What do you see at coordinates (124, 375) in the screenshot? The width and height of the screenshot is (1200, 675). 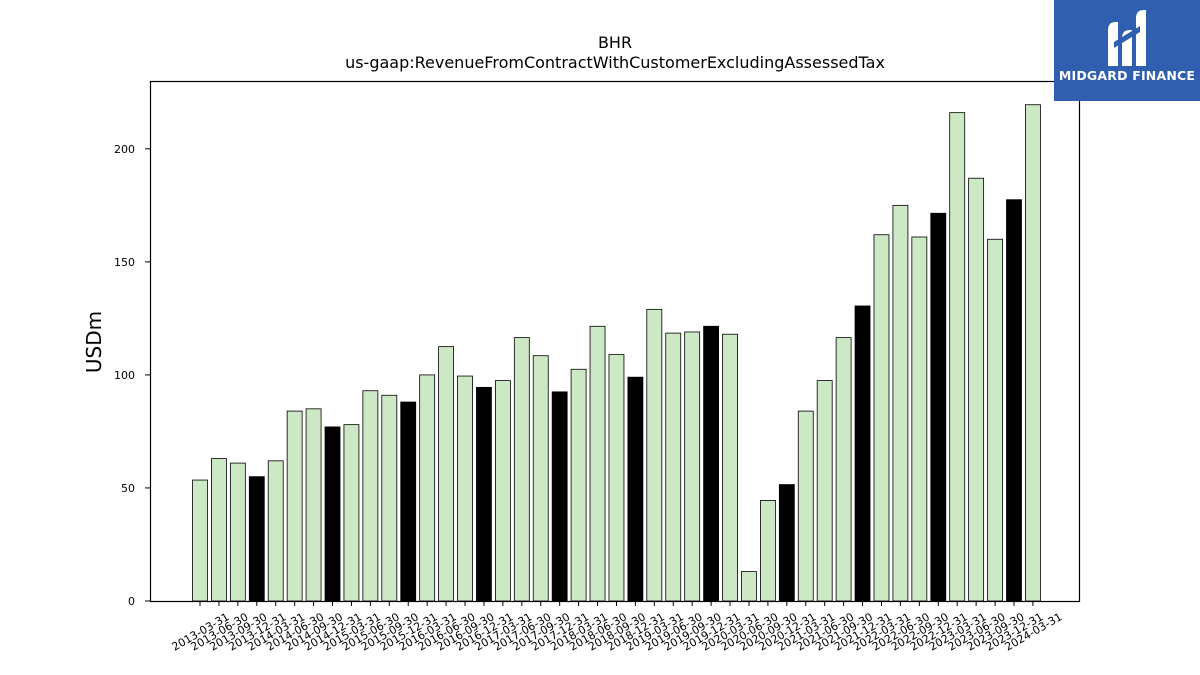 I see `y-tick-label: 100` at bounding box center [124, 375].